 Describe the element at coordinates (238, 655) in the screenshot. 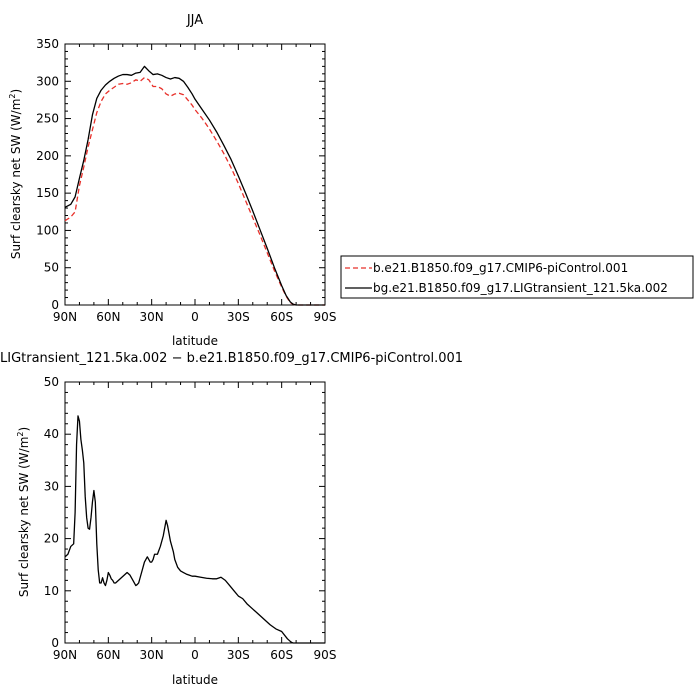

I see `bottom-x-tick-label: 30S` at that location.